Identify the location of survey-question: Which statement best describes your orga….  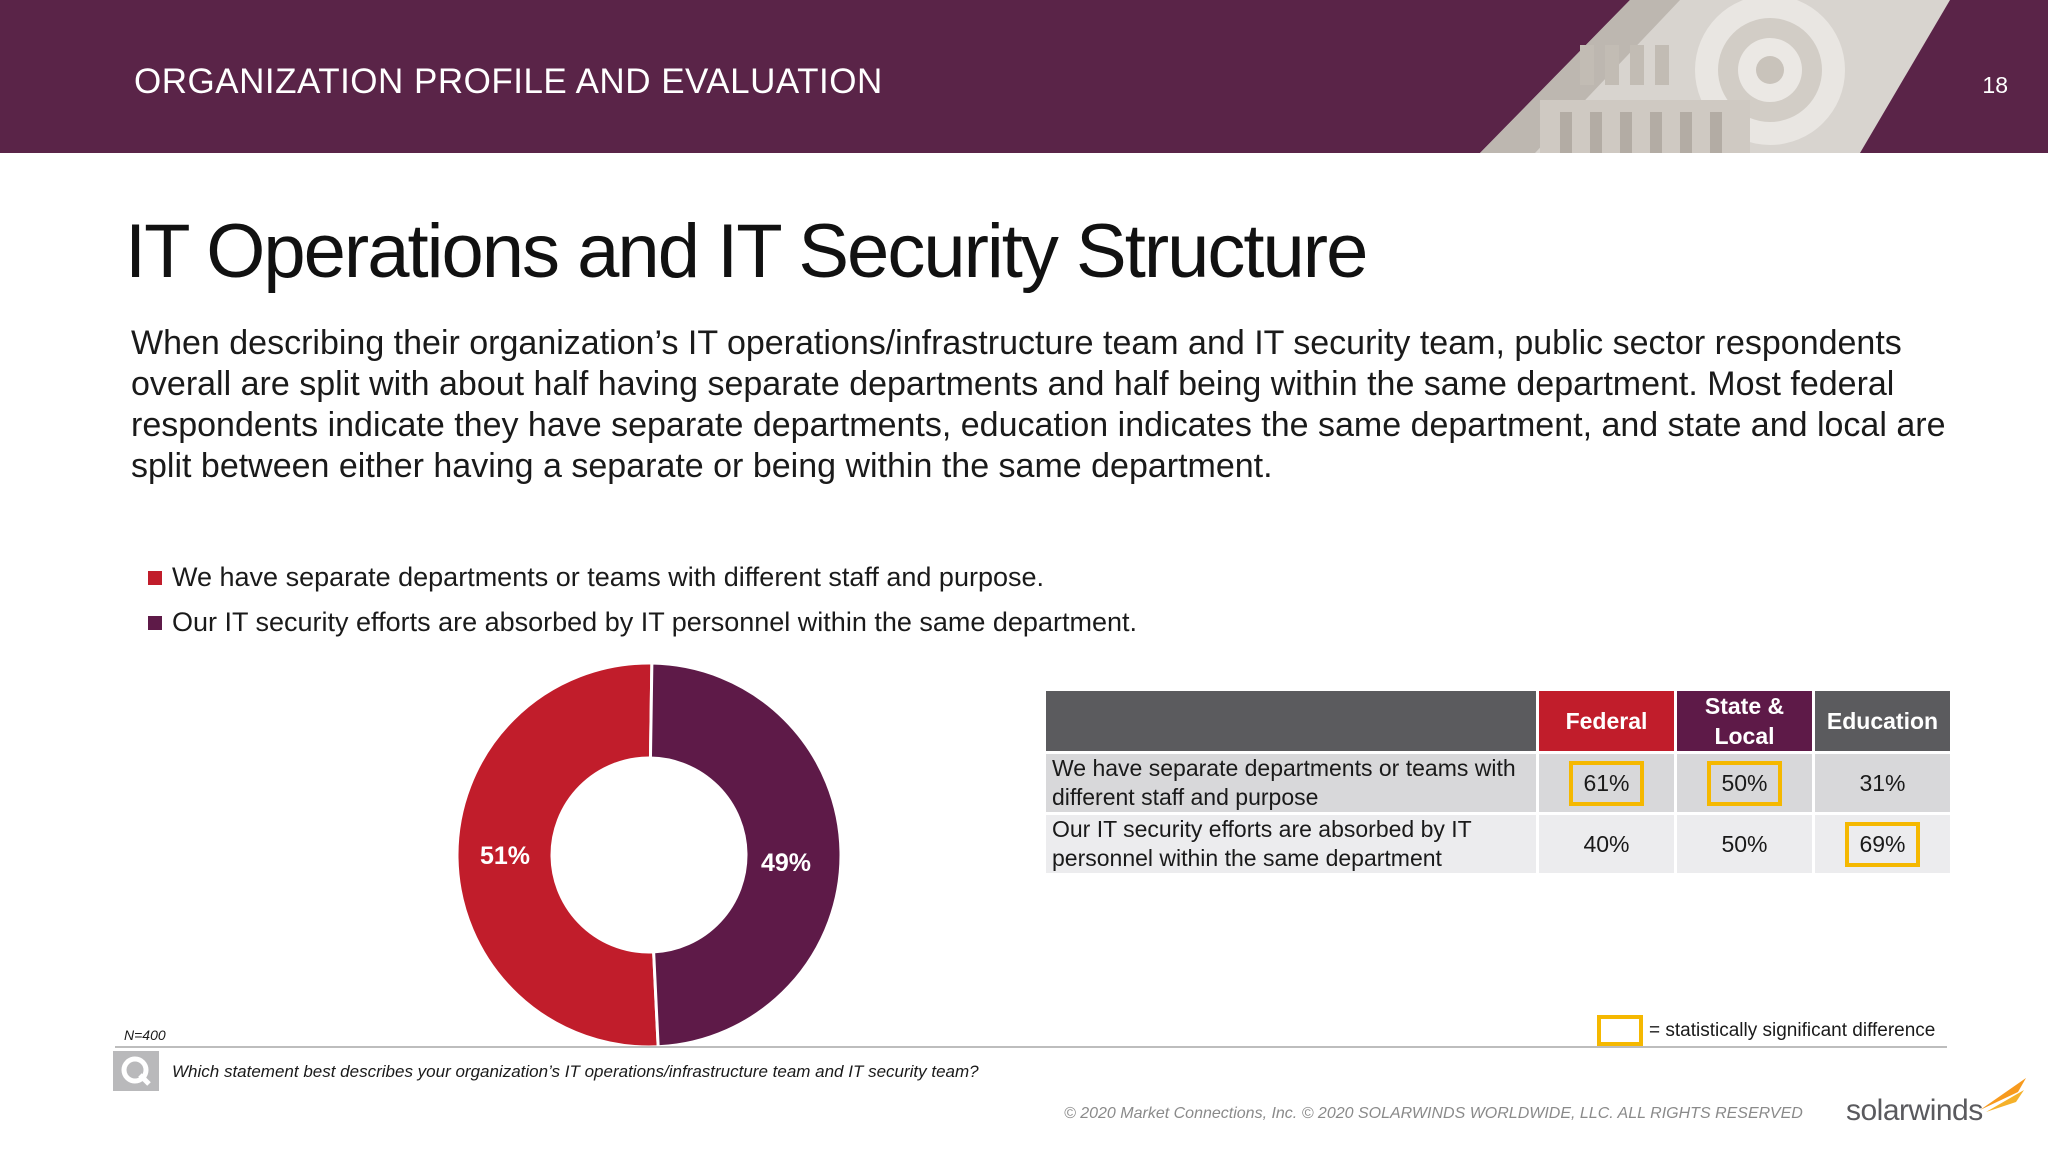
(575, 1071).